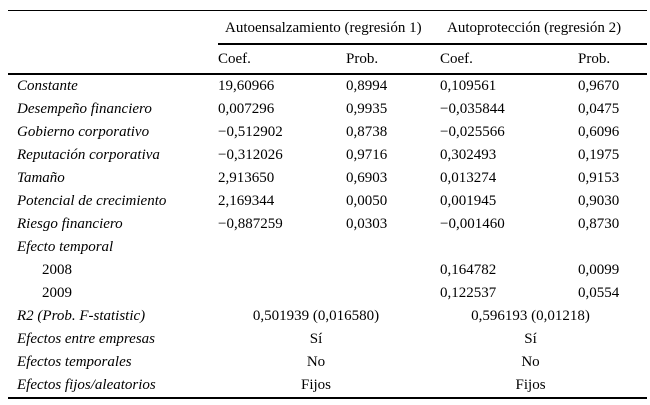  Describe the element at coordinates (472, 224) in the screenshot. I see `coef-cell: −0,001460` at that location.